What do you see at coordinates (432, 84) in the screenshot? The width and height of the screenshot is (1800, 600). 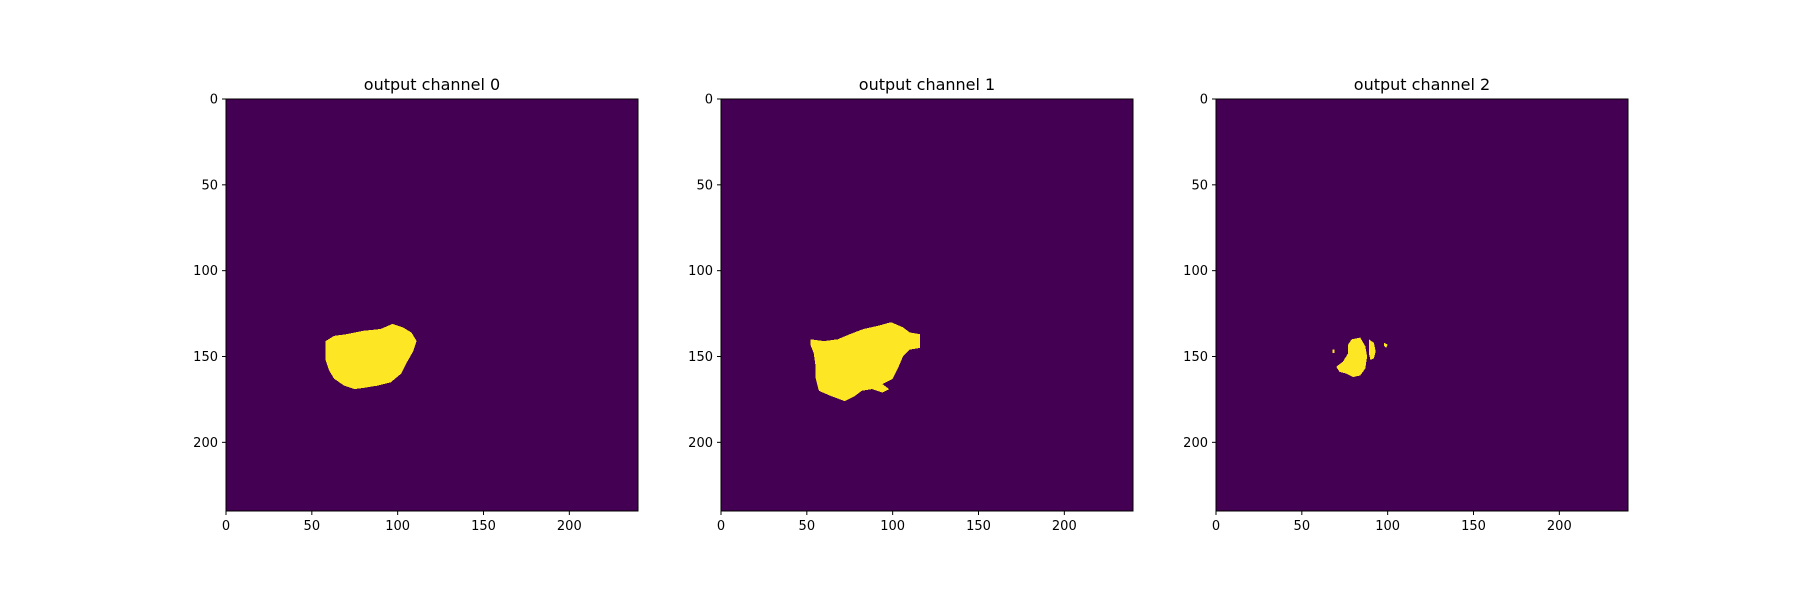 I see `chart-title: output channel 0` at bounding box center [432, 84].